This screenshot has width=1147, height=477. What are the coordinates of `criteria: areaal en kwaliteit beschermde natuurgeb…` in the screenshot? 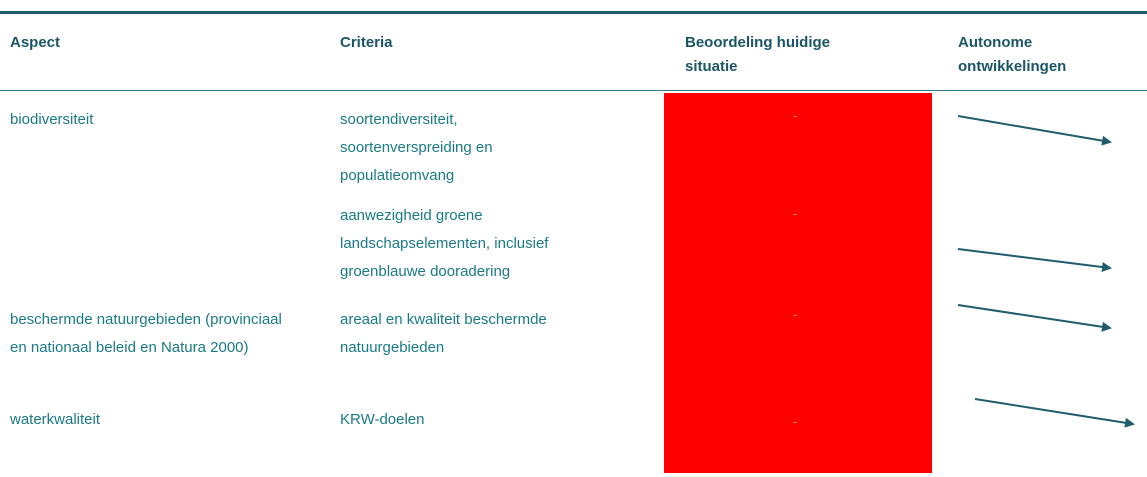 It's located at (443, 333).